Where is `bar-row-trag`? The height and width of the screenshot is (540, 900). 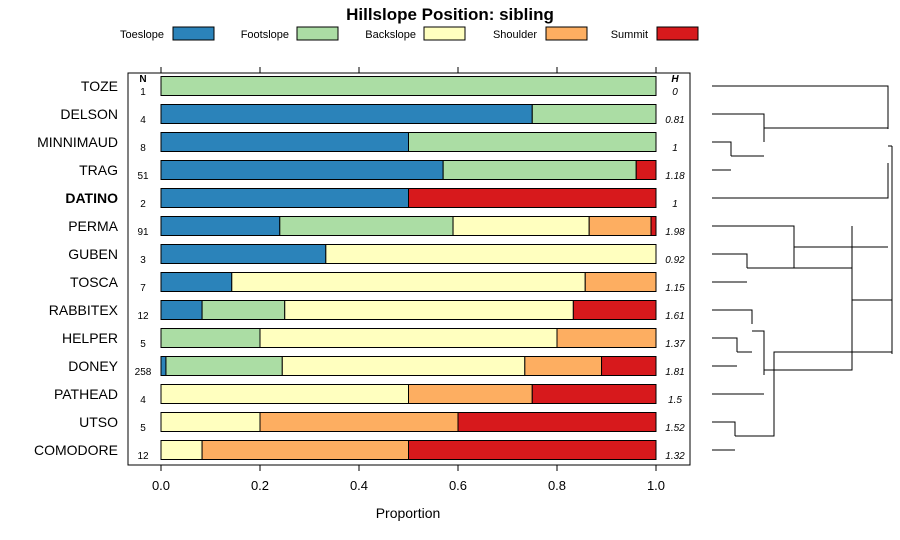
bar-row-trag is located at coordinates (408, 170).